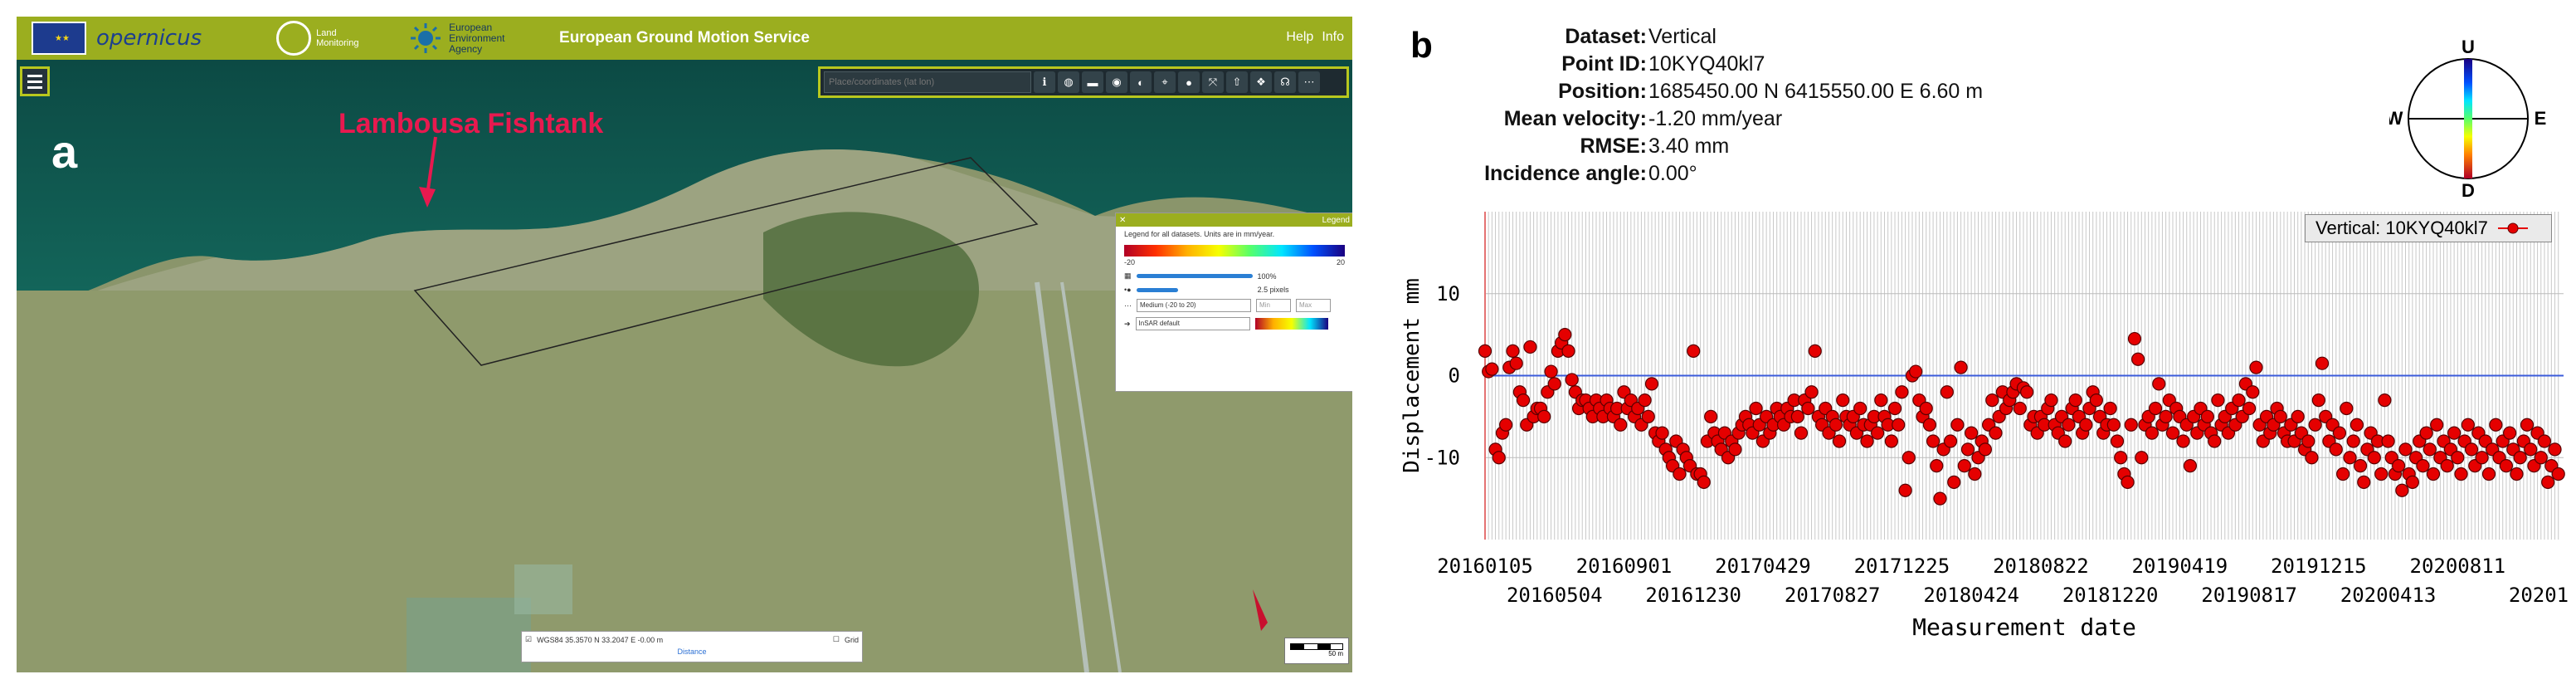 The image size is (2576, 689). What do you see at coordinates (1721, 64) in the screenshot?
I see `info-row: Point ID: 10KYQ40kl7` at bounding box center [1721, 64].